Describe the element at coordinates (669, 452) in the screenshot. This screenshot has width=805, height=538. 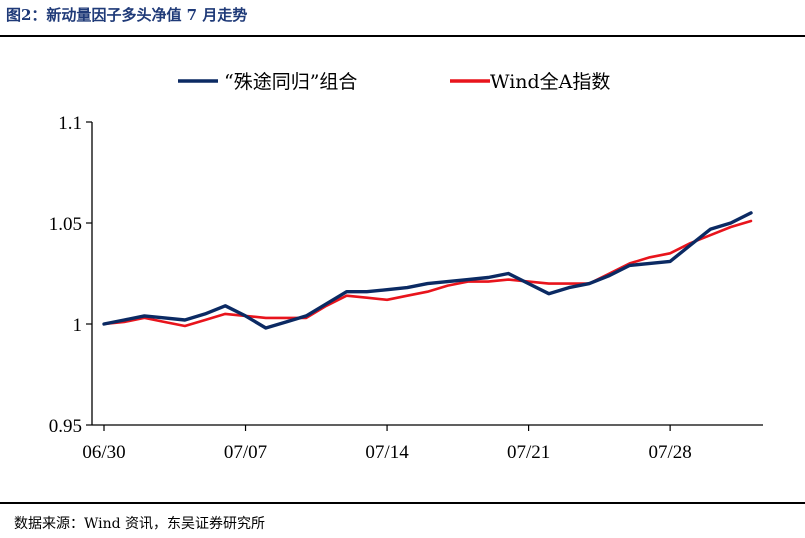
I see `x-tick-label: 07/28` at that location.